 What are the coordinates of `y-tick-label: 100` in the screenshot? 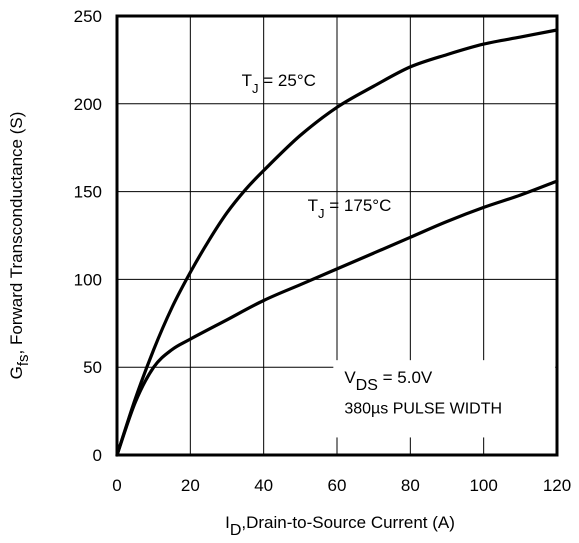 It's located at (88, 279).